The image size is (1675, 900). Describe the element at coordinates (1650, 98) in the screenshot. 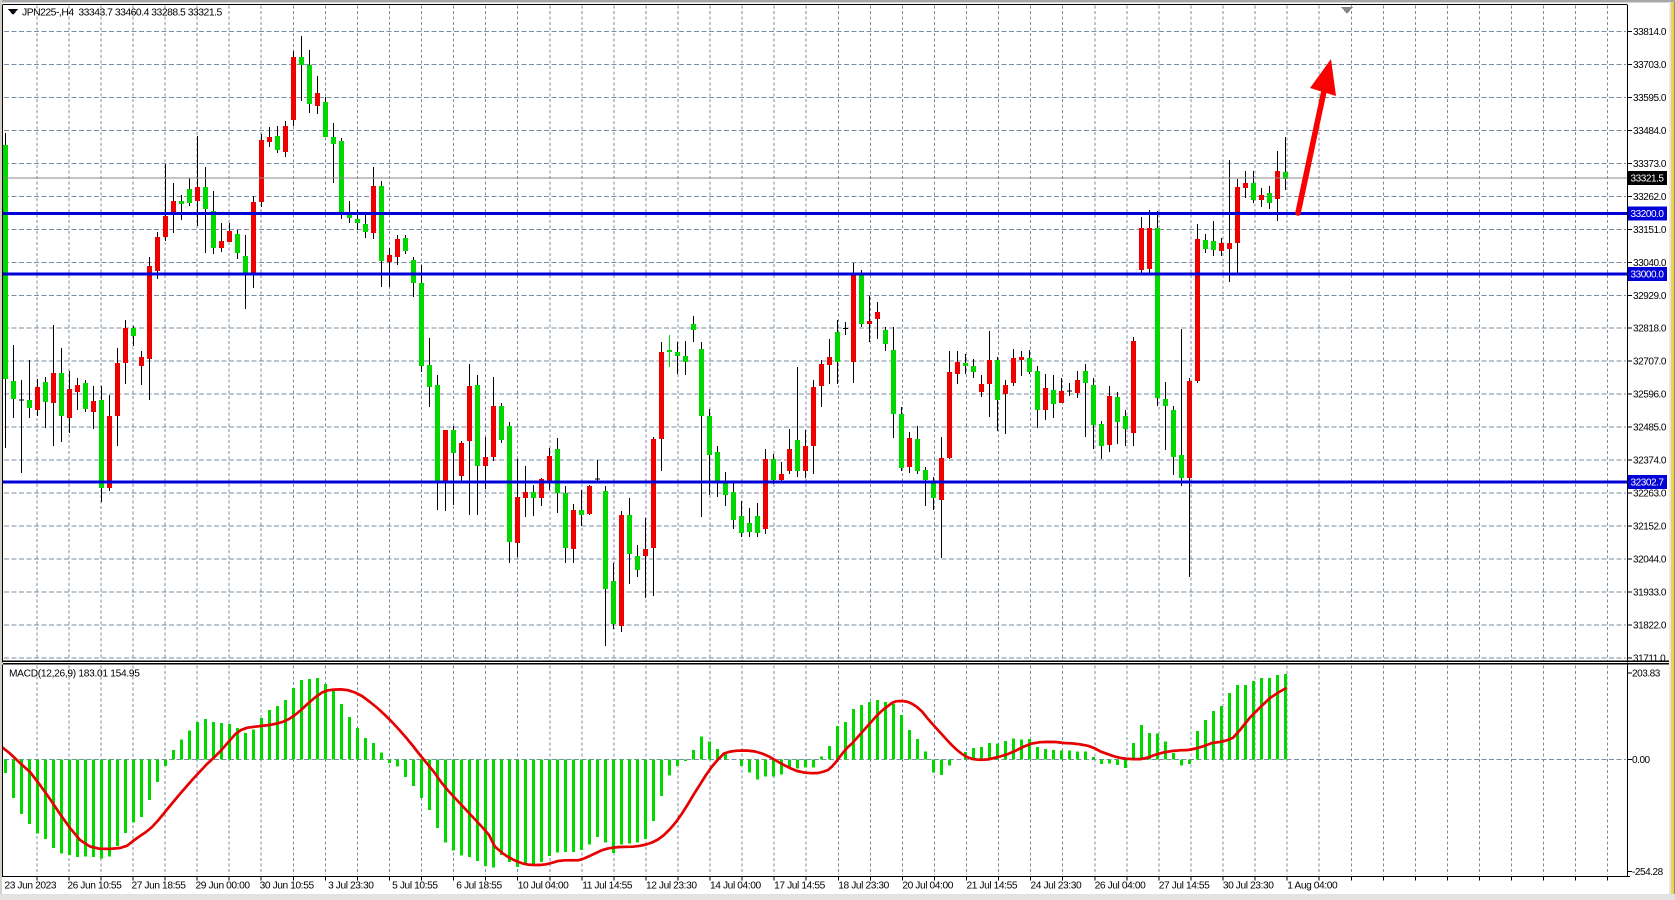

I see `svg-text: 33595.0` at that location.